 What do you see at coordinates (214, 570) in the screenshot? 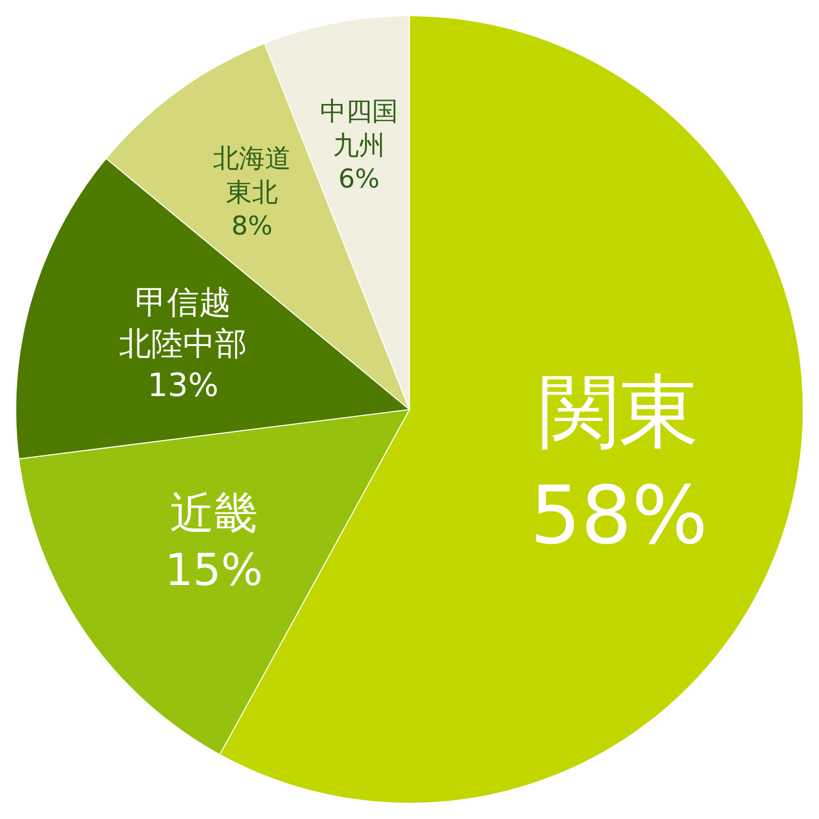
I see `data-label: 15%` at bounding box center [214, 570].